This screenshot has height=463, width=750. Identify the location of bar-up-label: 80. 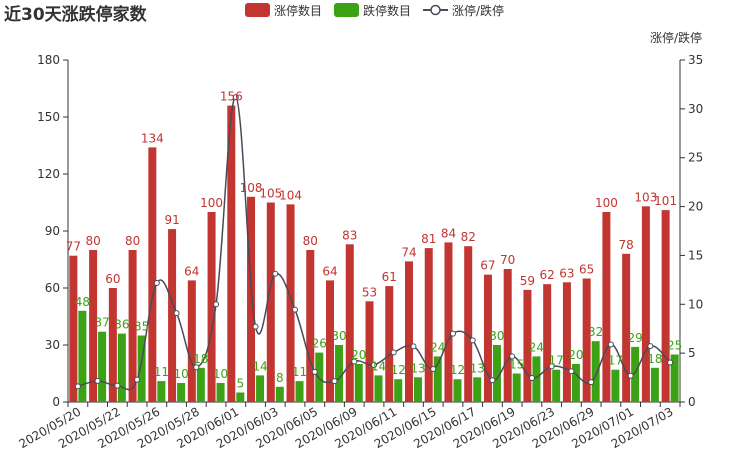
(132, 241).